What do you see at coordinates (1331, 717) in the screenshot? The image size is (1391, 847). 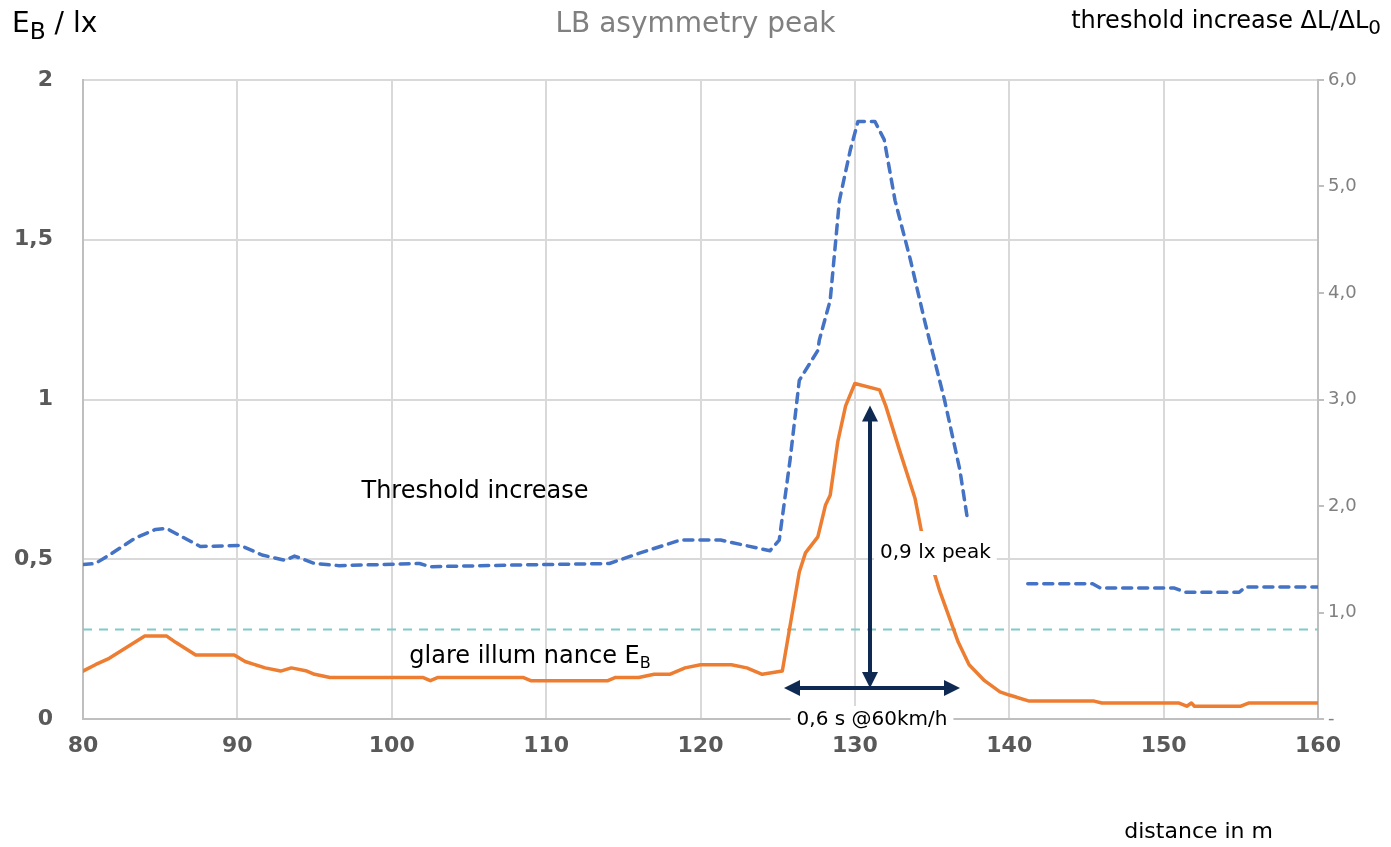 I see `y2-tick-label: -` at bounding box center [1331, 717].